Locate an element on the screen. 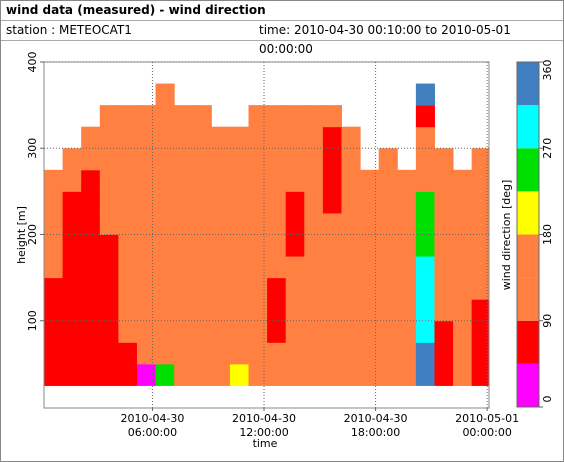 The height and width of the screenshot is (462, 564). y-tick-label: 100 is located at coordinates (32, 320).